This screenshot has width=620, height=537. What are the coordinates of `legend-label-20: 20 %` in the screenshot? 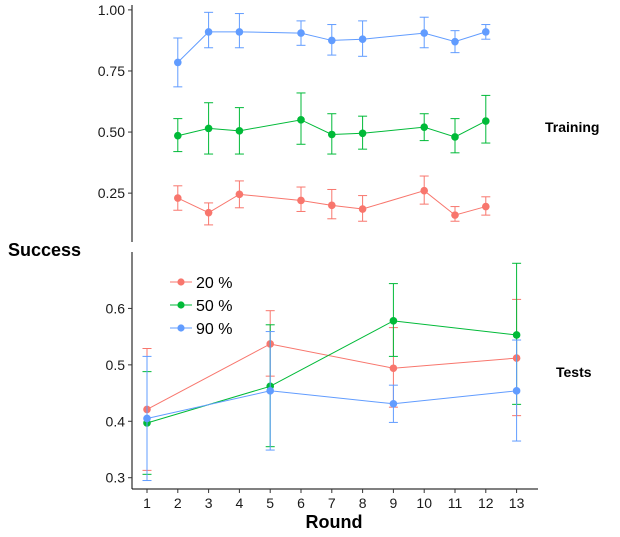 It's located at (214, 283).